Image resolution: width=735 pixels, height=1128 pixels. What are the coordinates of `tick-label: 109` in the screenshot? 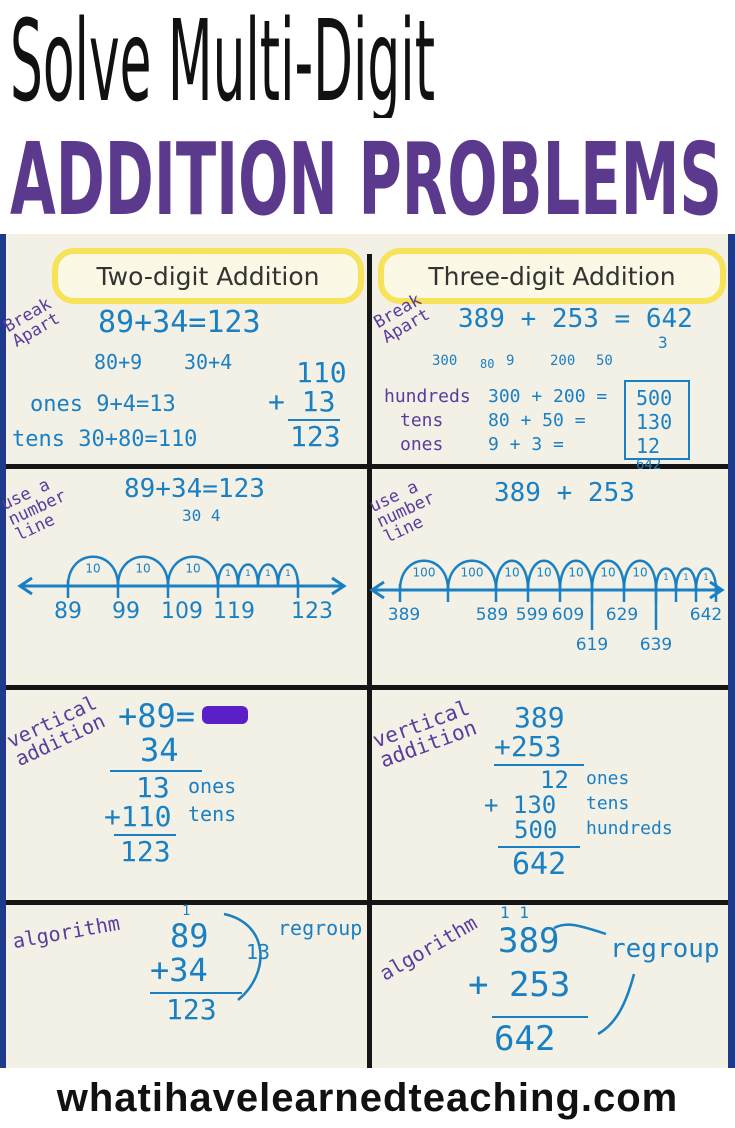 It's located at (182, 611).